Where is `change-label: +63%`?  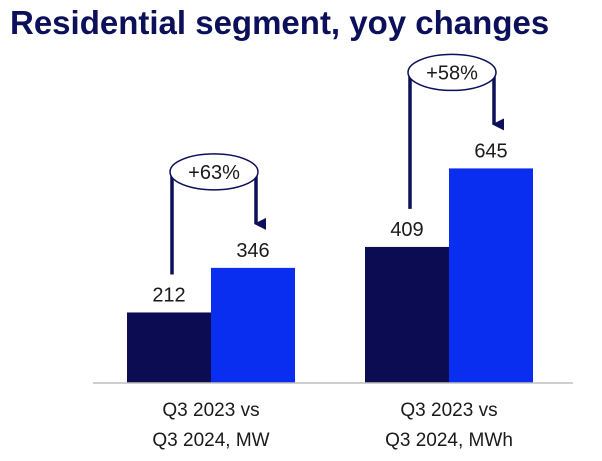 change-label: +63% is located at coordinates (214, 173).